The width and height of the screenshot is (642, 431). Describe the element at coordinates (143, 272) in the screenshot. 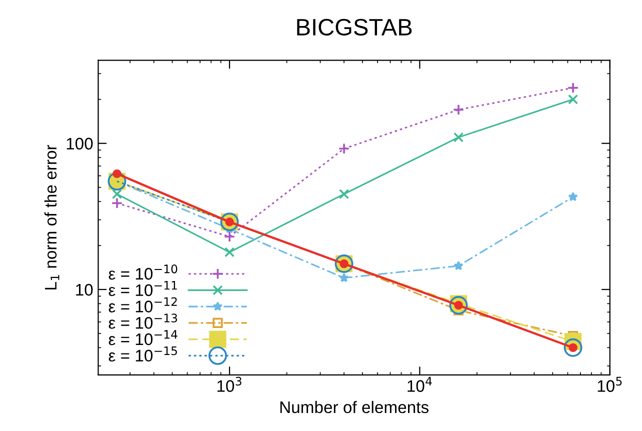

I see `legend-label: ε = 10$^{−10}$` at that location.